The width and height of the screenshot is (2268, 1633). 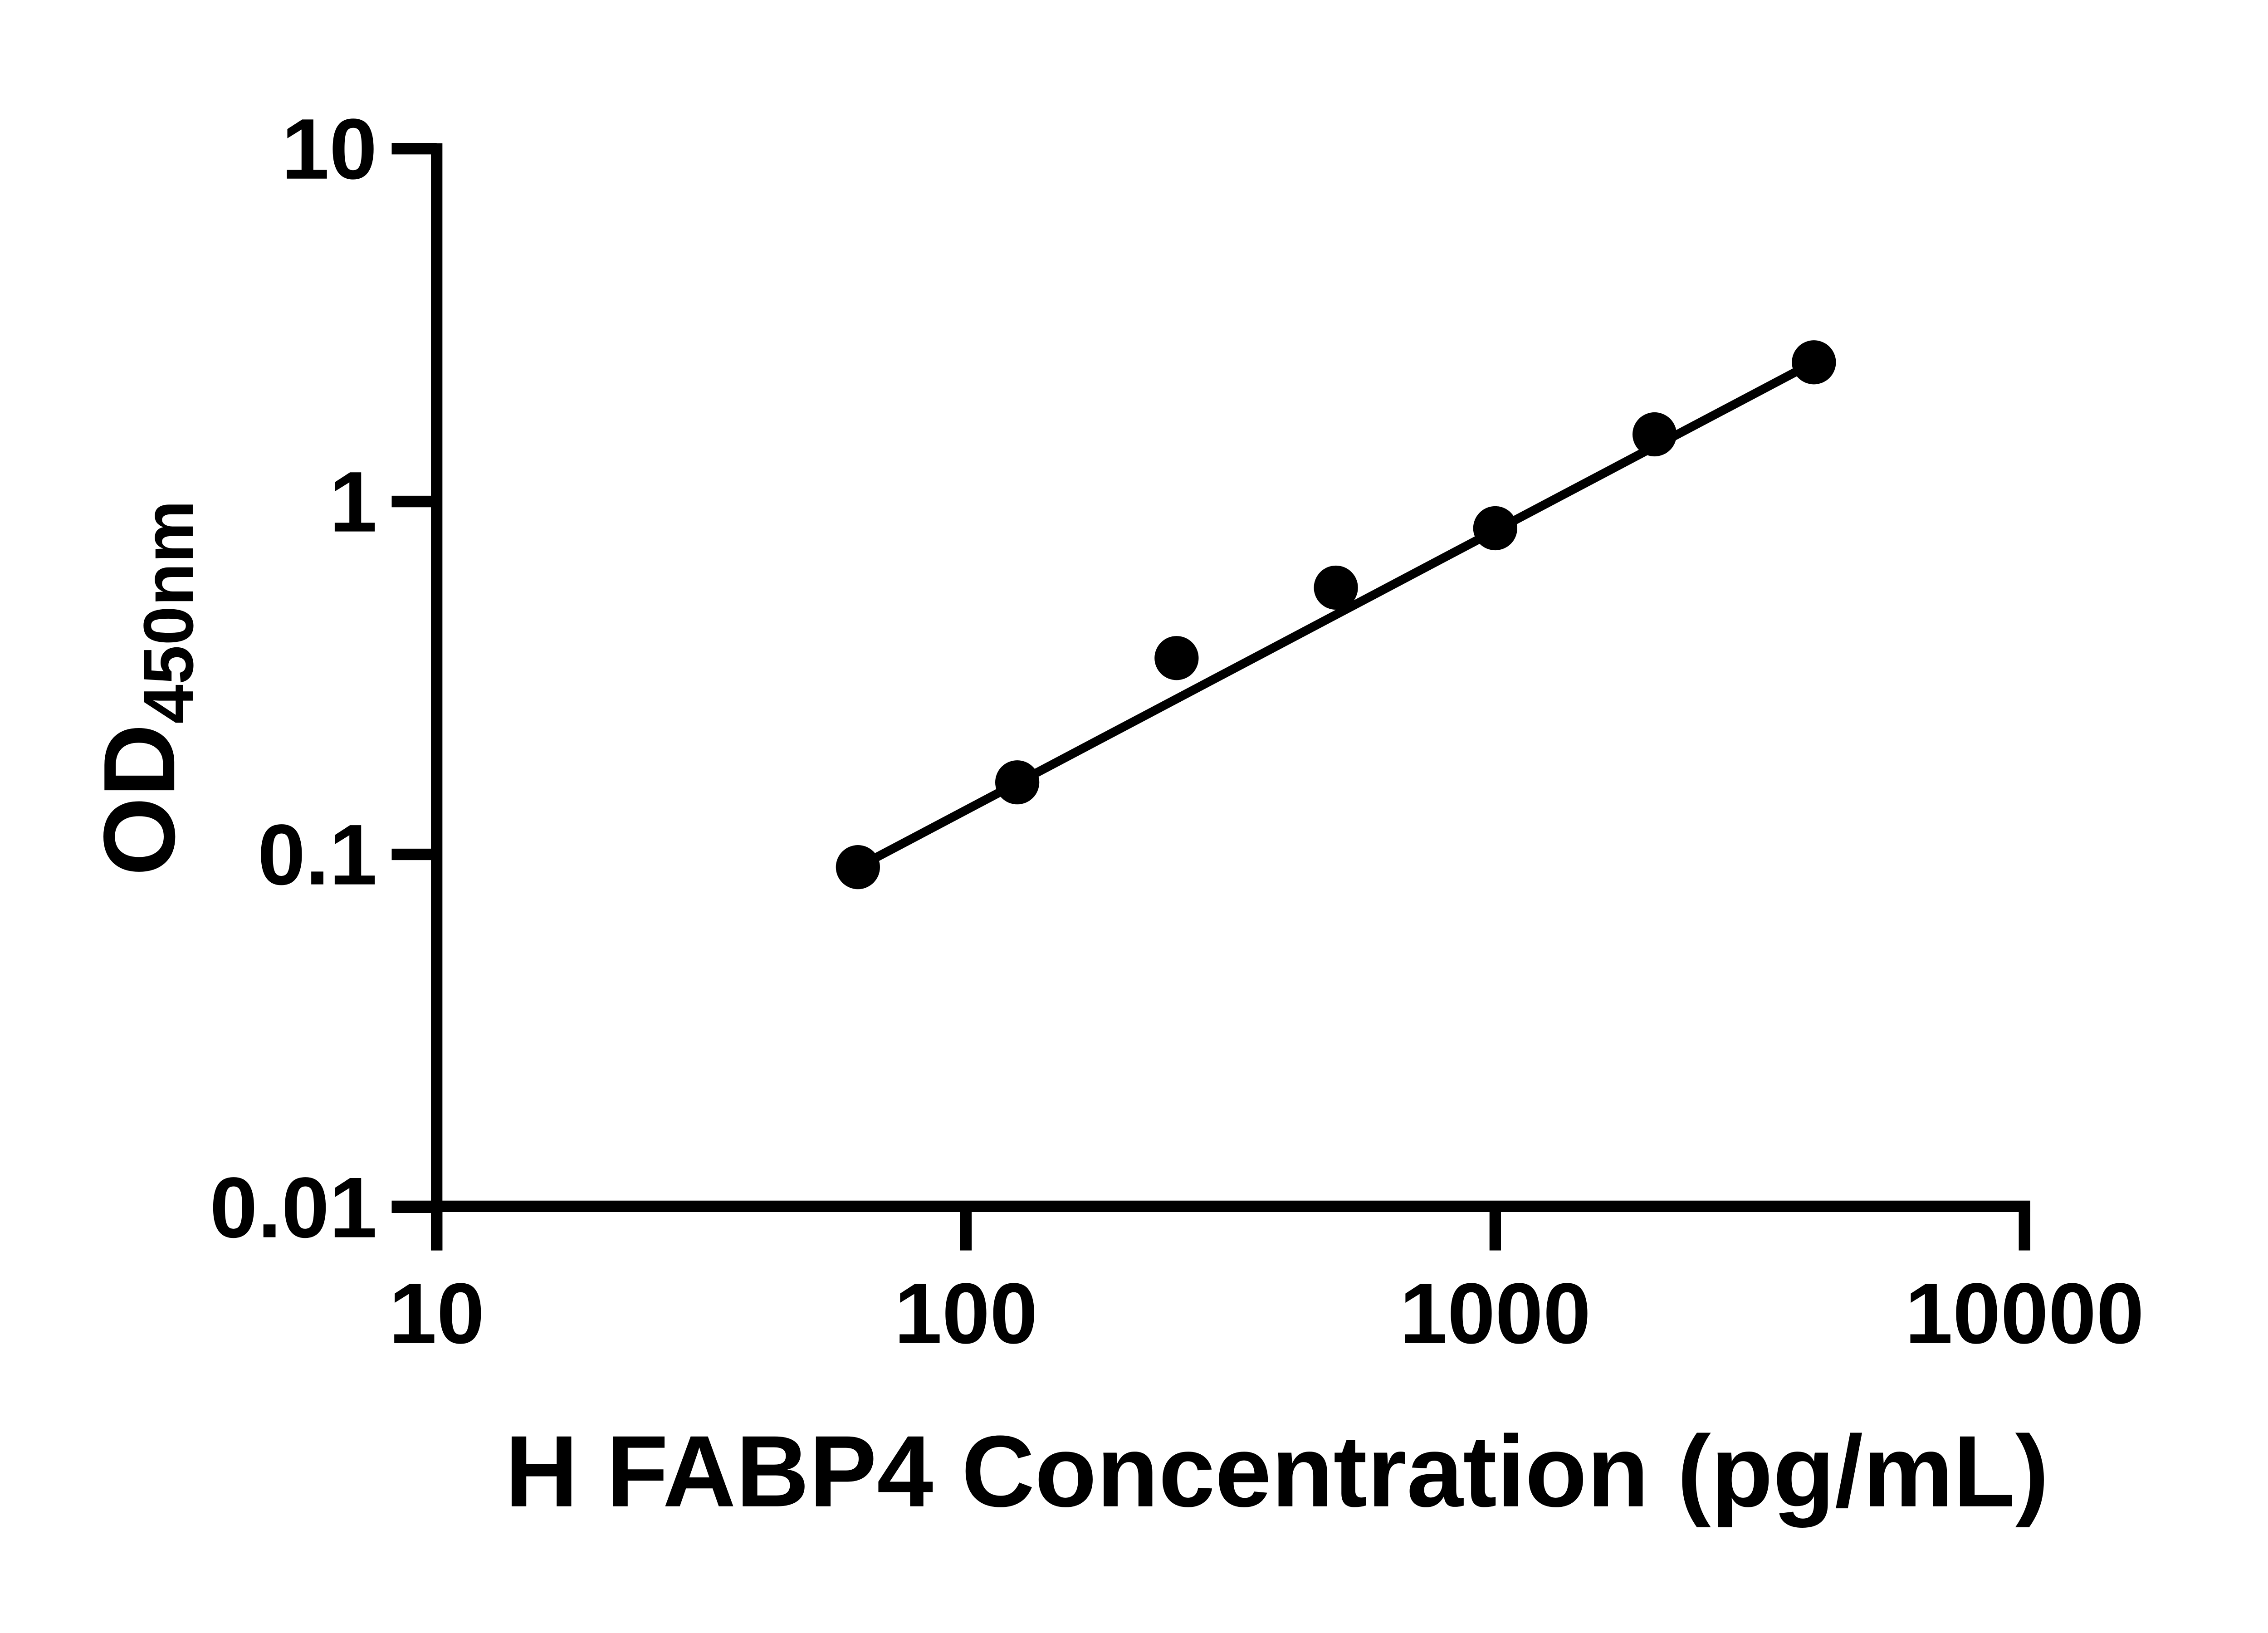 I want to click on y-tick-label: 1, so click(x=353, y=502).